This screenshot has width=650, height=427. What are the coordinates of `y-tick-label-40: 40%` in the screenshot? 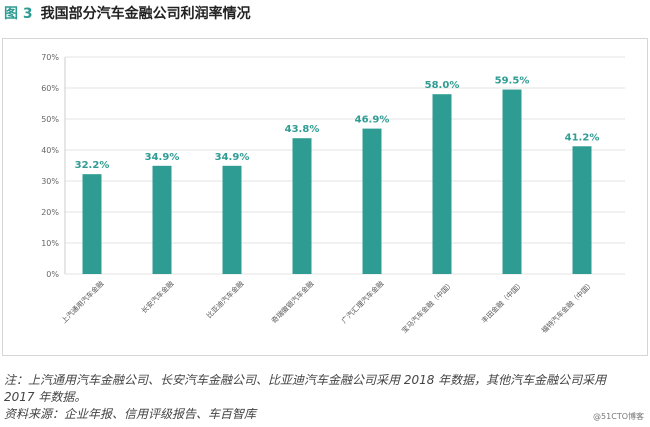 It's located at (50, 150).